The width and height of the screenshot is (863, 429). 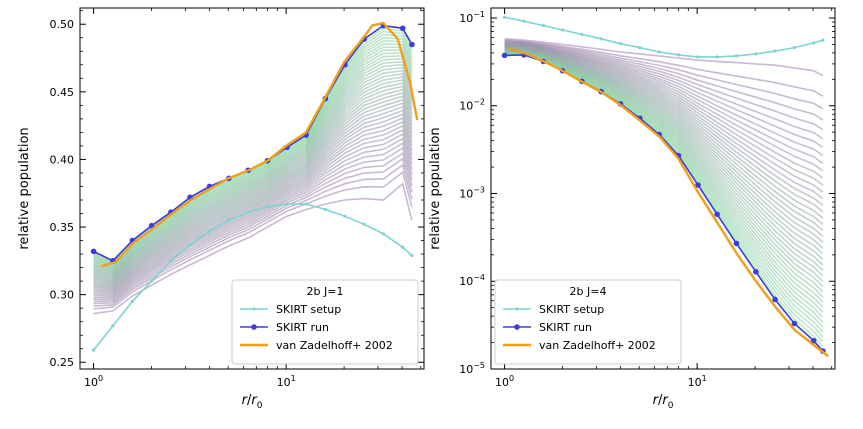 What do you see at coordinates (62, 92) in the screenshot?
I see `y-tick-label: 0.45` at bounding box center [62, 92].